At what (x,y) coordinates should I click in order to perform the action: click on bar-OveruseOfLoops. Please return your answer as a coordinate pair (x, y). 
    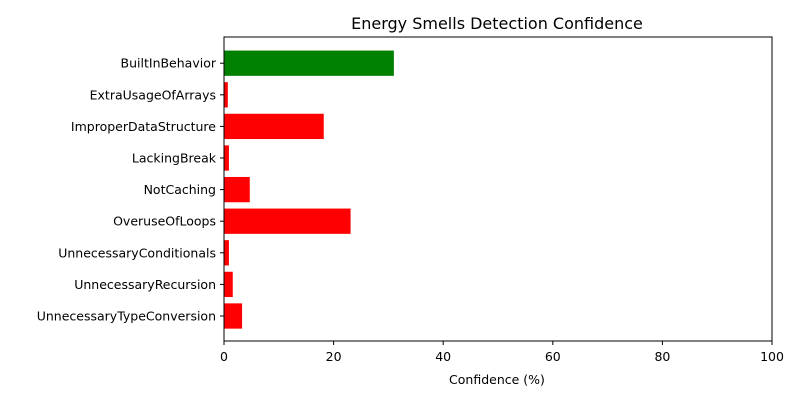
    Looking at the image, I should click on (287, 221).